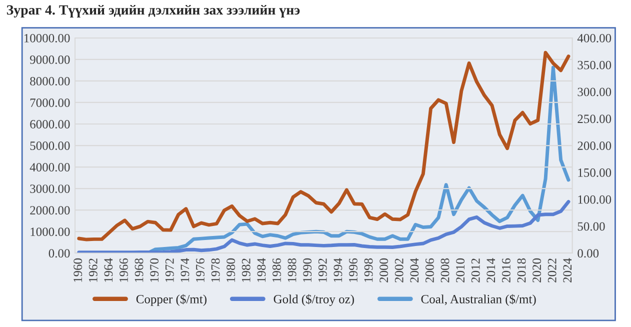 This screenshot has width=631, height=327. Describe the element at coordinates (154, 270) in the screenshot. I see `x-tick-label: 1970` at that location.